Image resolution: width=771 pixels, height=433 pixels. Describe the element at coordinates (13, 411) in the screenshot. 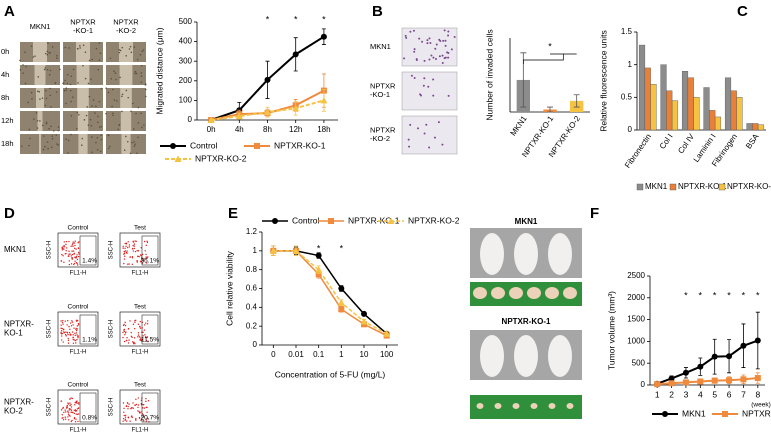

I see `image-label: KO-2` at that location.